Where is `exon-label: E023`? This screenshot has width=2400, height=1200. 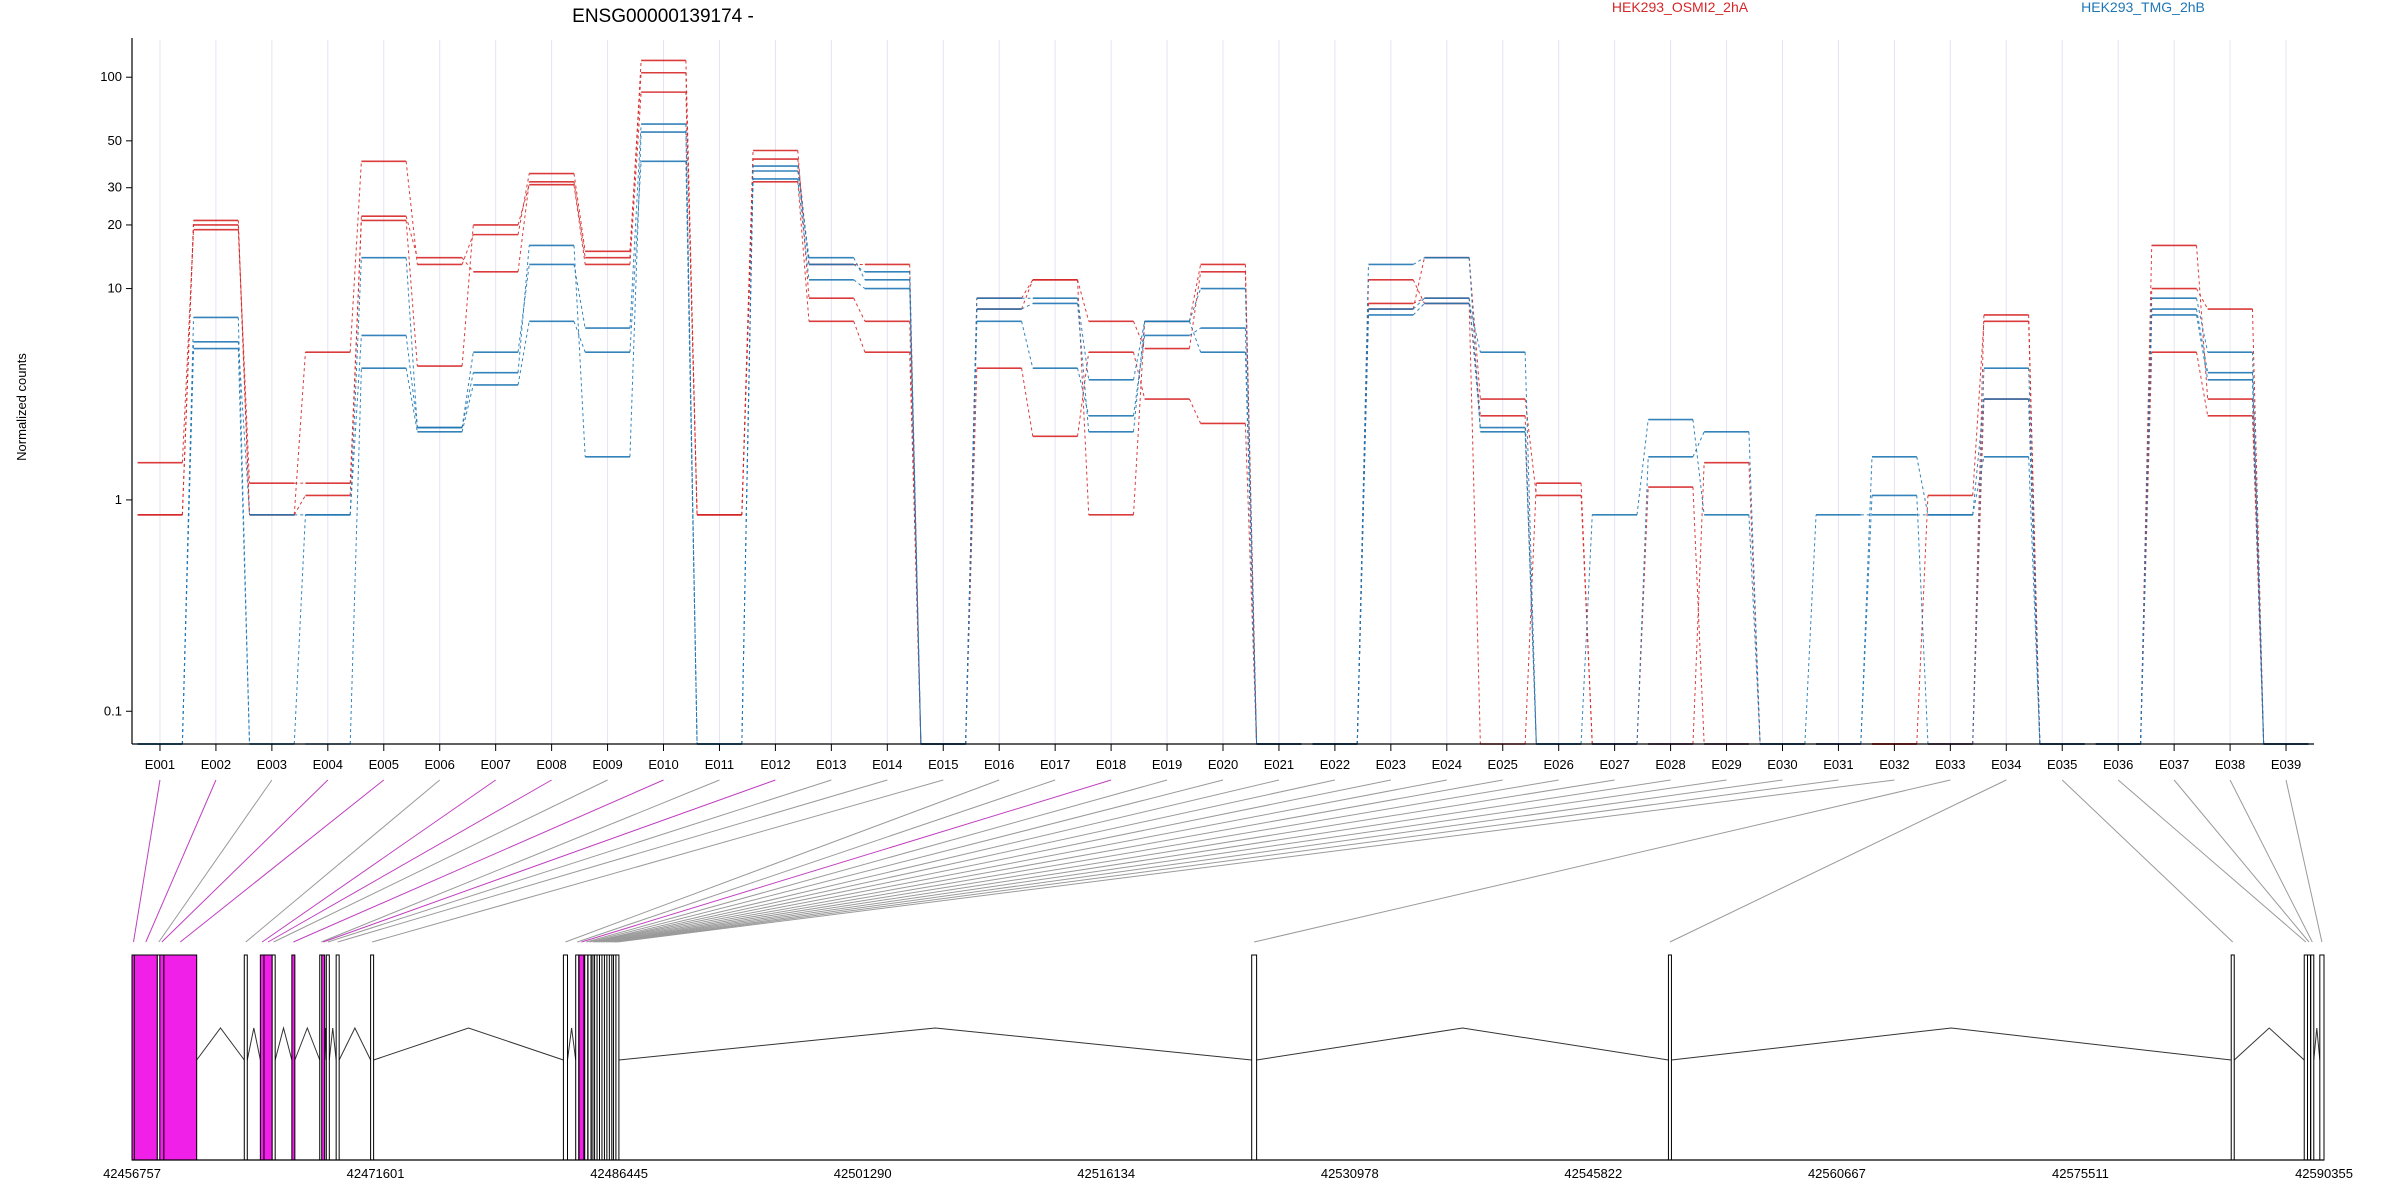 exon-label: E023 is located at coordinates (1391, 764).